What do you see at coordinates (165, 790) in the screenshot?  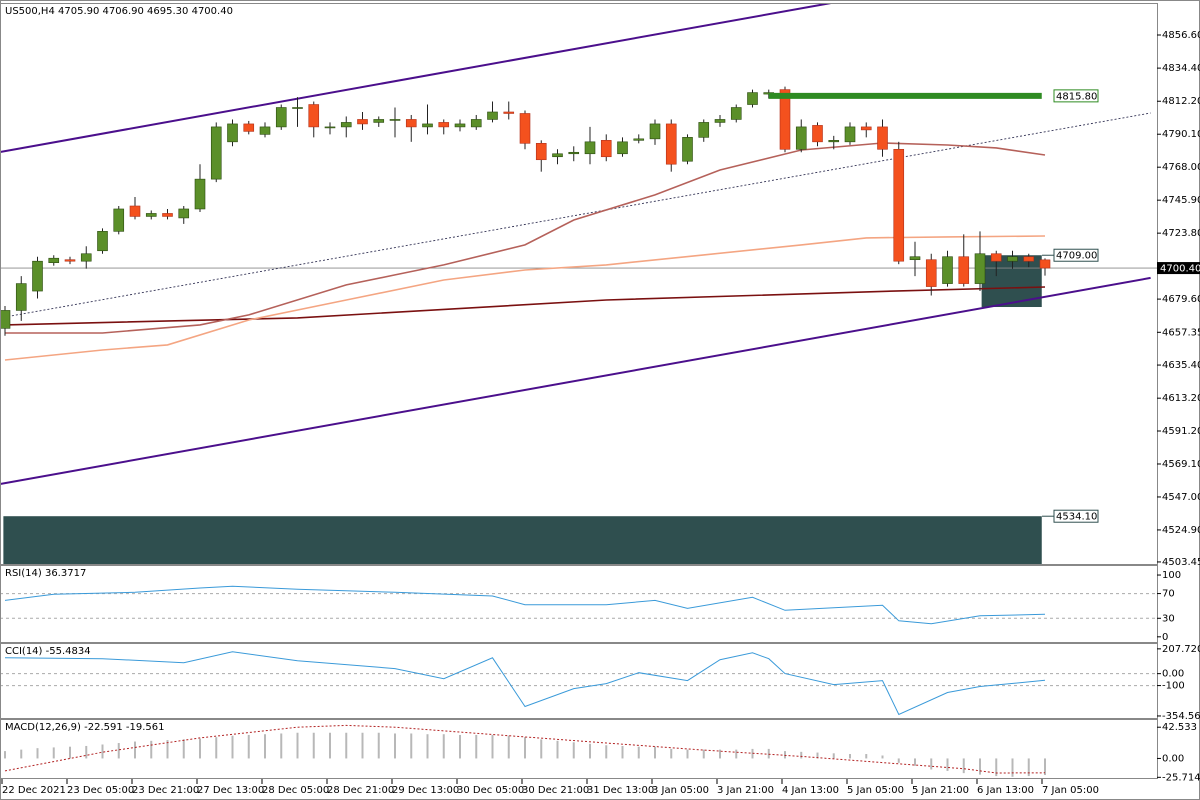 I see `x-tick-label: 23 Dec 21:00` at bounding box center [165, 790].